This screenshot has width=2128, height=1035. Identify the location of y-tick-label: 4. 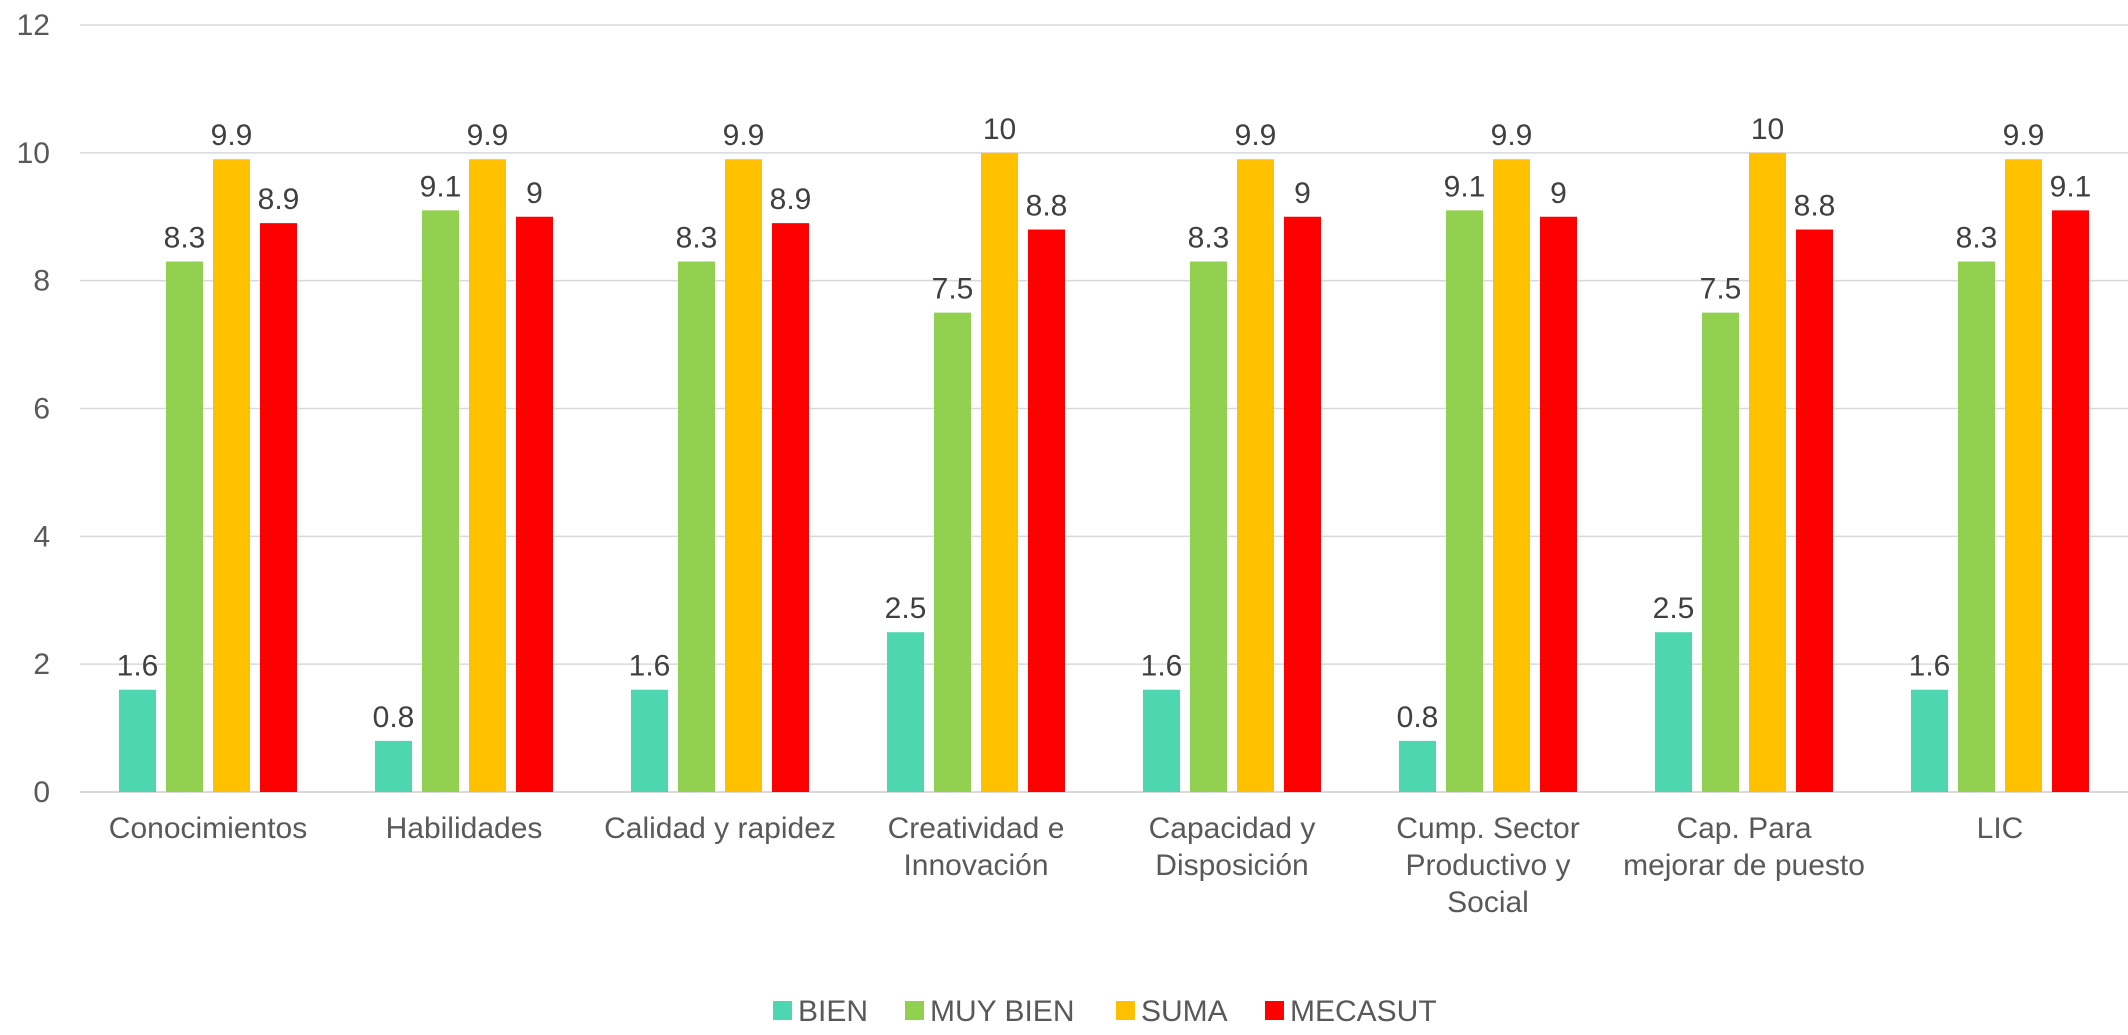
(41, 536).